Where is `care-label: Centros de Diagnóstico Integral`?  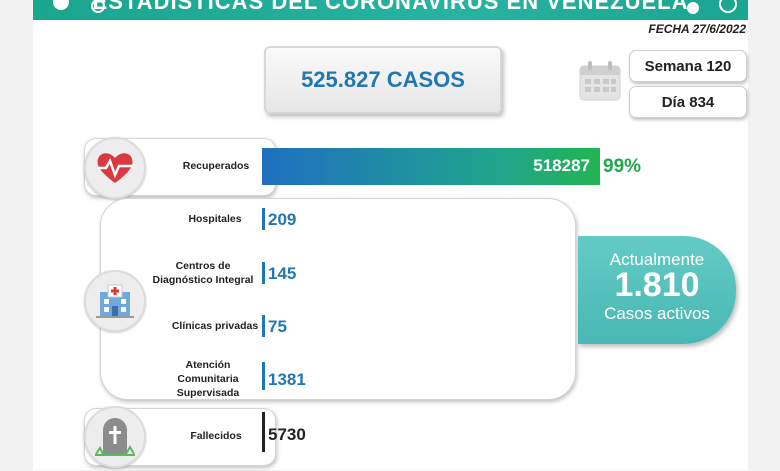 care-label: Centros de Diagnóstico Integral is located at coordinates (203, 273).